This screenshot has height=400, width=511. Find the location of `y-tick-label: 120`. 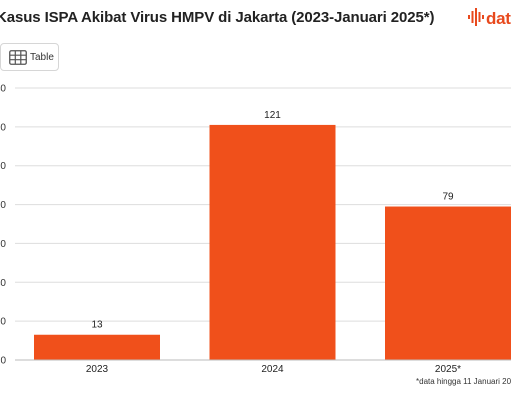

y-tick-label: 120 is located at coordinates (3, 127).